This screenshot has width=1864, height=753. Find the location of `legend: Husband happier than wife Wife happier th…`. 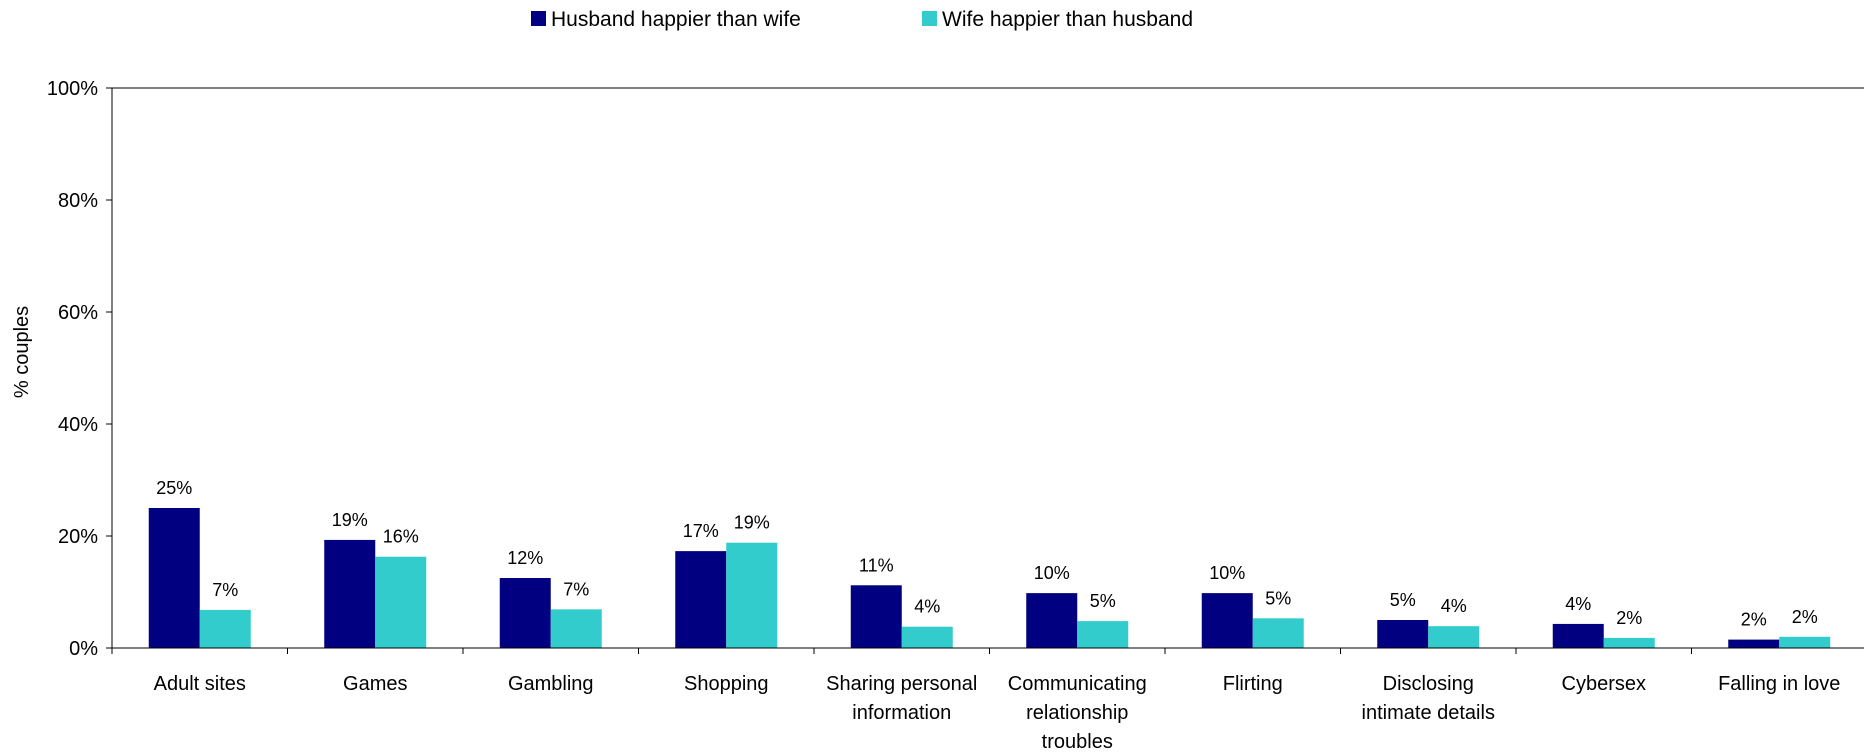

legend: Husband happier than wife Wife happier th… is located at coordinates (862, 19).